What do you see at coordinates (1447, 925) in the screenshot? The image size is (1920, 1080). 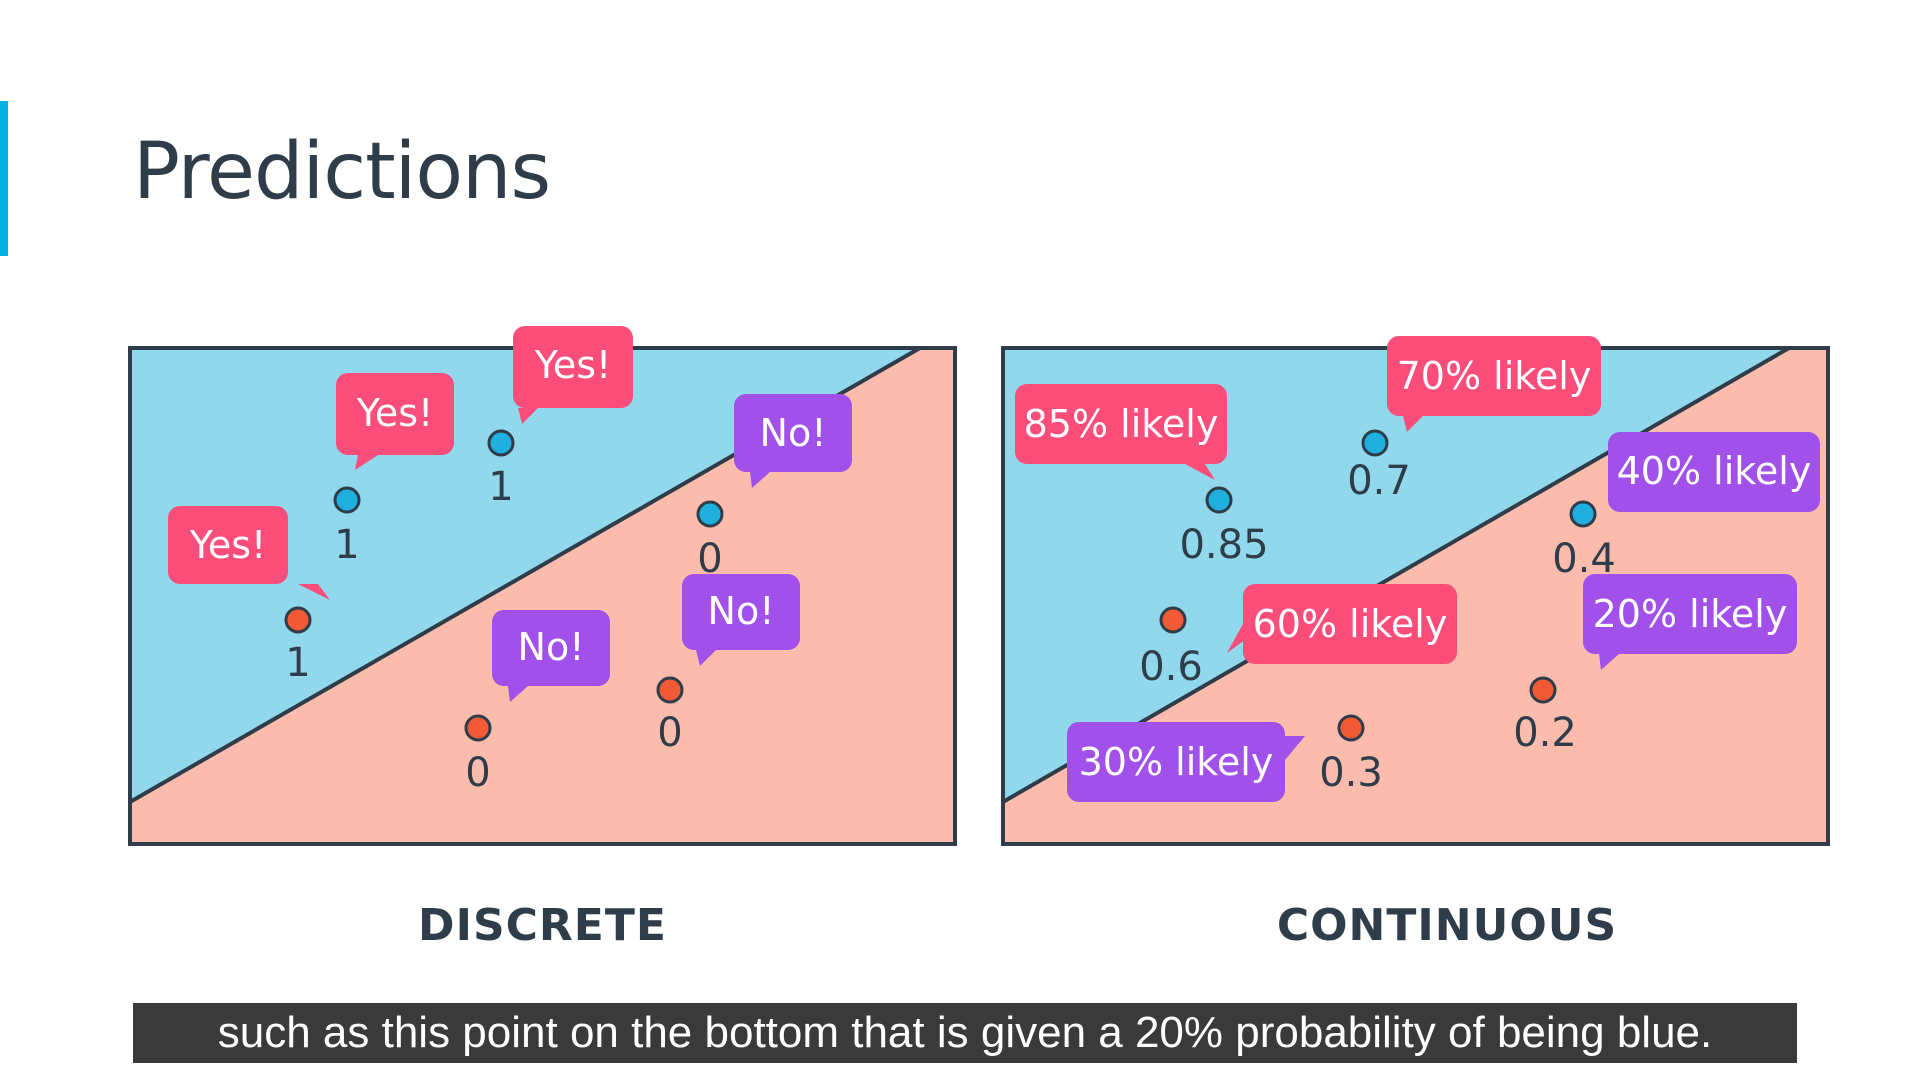 I see `continuous-label: CONTINUOUS` at bounding box center [1447, 925].